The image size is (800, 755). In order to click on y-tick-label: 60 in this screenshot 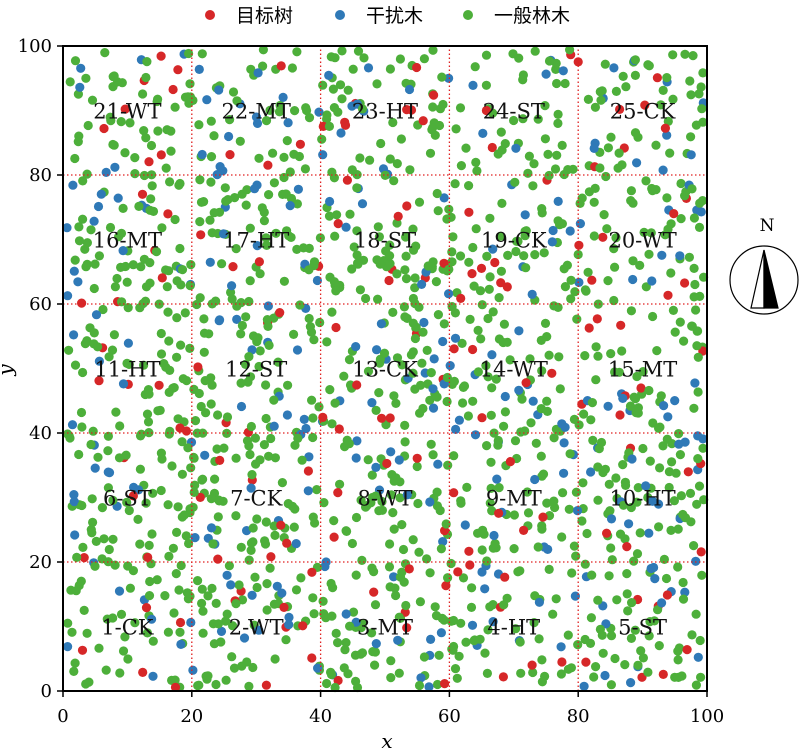, I will do `click(40, 304)`.